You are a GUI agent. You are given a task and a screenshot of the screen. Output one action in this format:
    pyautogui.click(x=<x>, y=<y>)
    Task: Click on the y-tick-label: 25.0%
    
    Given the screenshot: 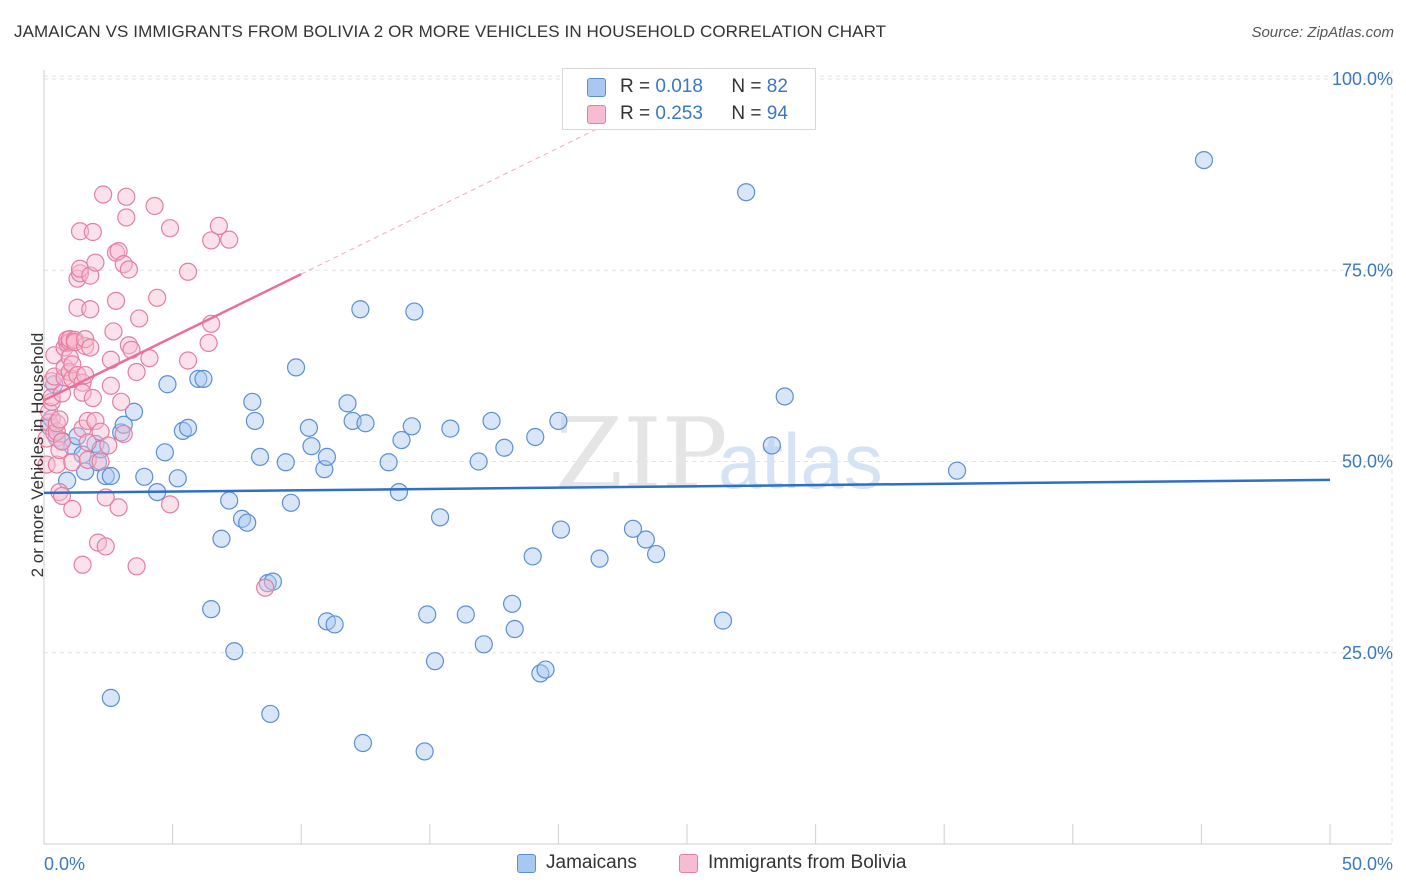 What is the action you would take?
    pyautogui.click(x=1367, y=653)
    